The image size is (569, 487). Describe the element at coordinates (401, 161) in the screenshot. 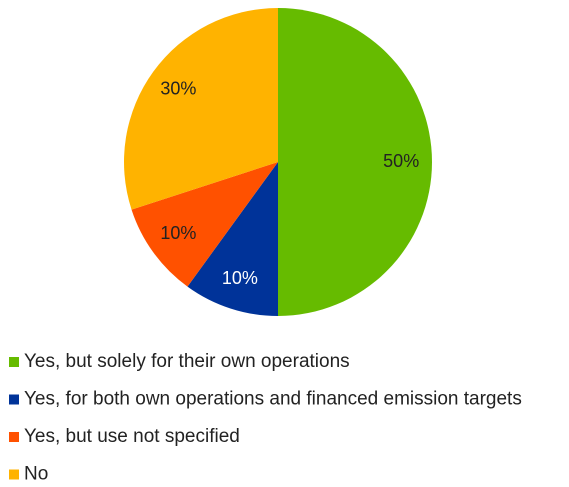

I see `data-label: 50%` at that location.